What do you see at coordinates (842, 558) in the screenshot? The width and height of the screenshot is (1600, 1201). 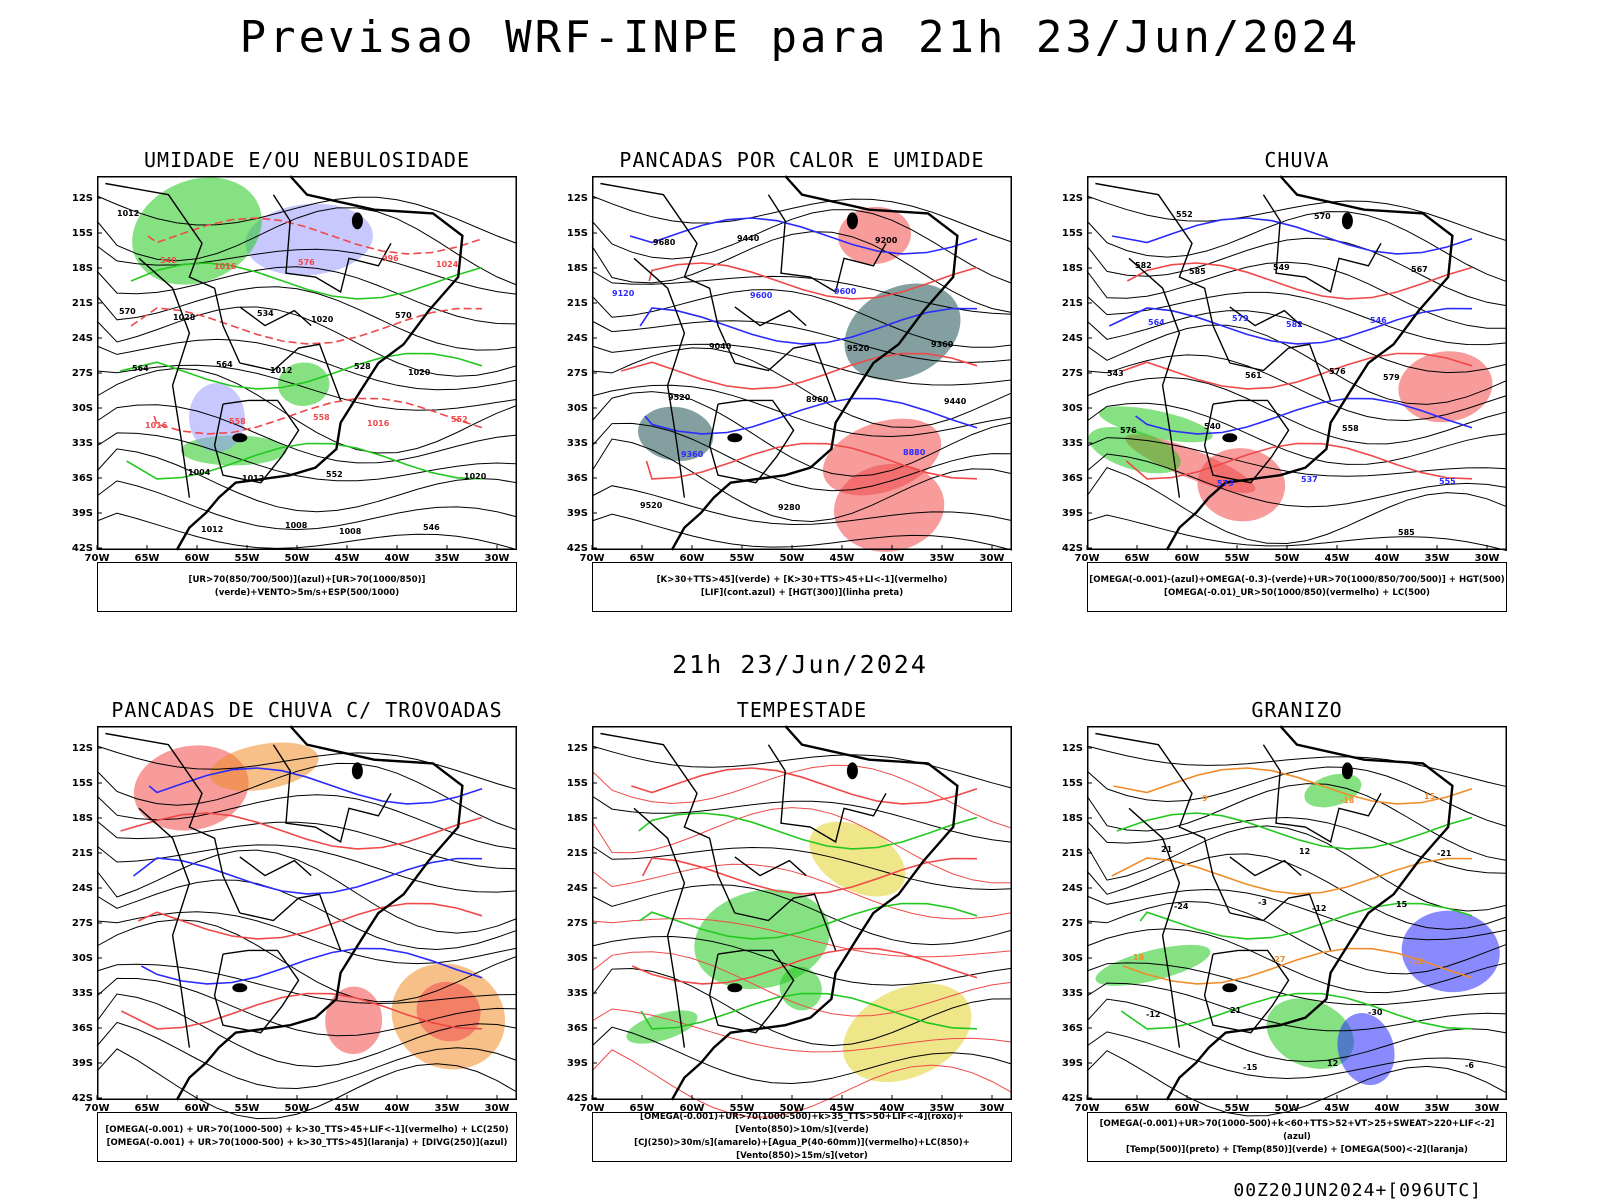 I see `lon-tick-label: 45W` at bounding box center [842, 558].